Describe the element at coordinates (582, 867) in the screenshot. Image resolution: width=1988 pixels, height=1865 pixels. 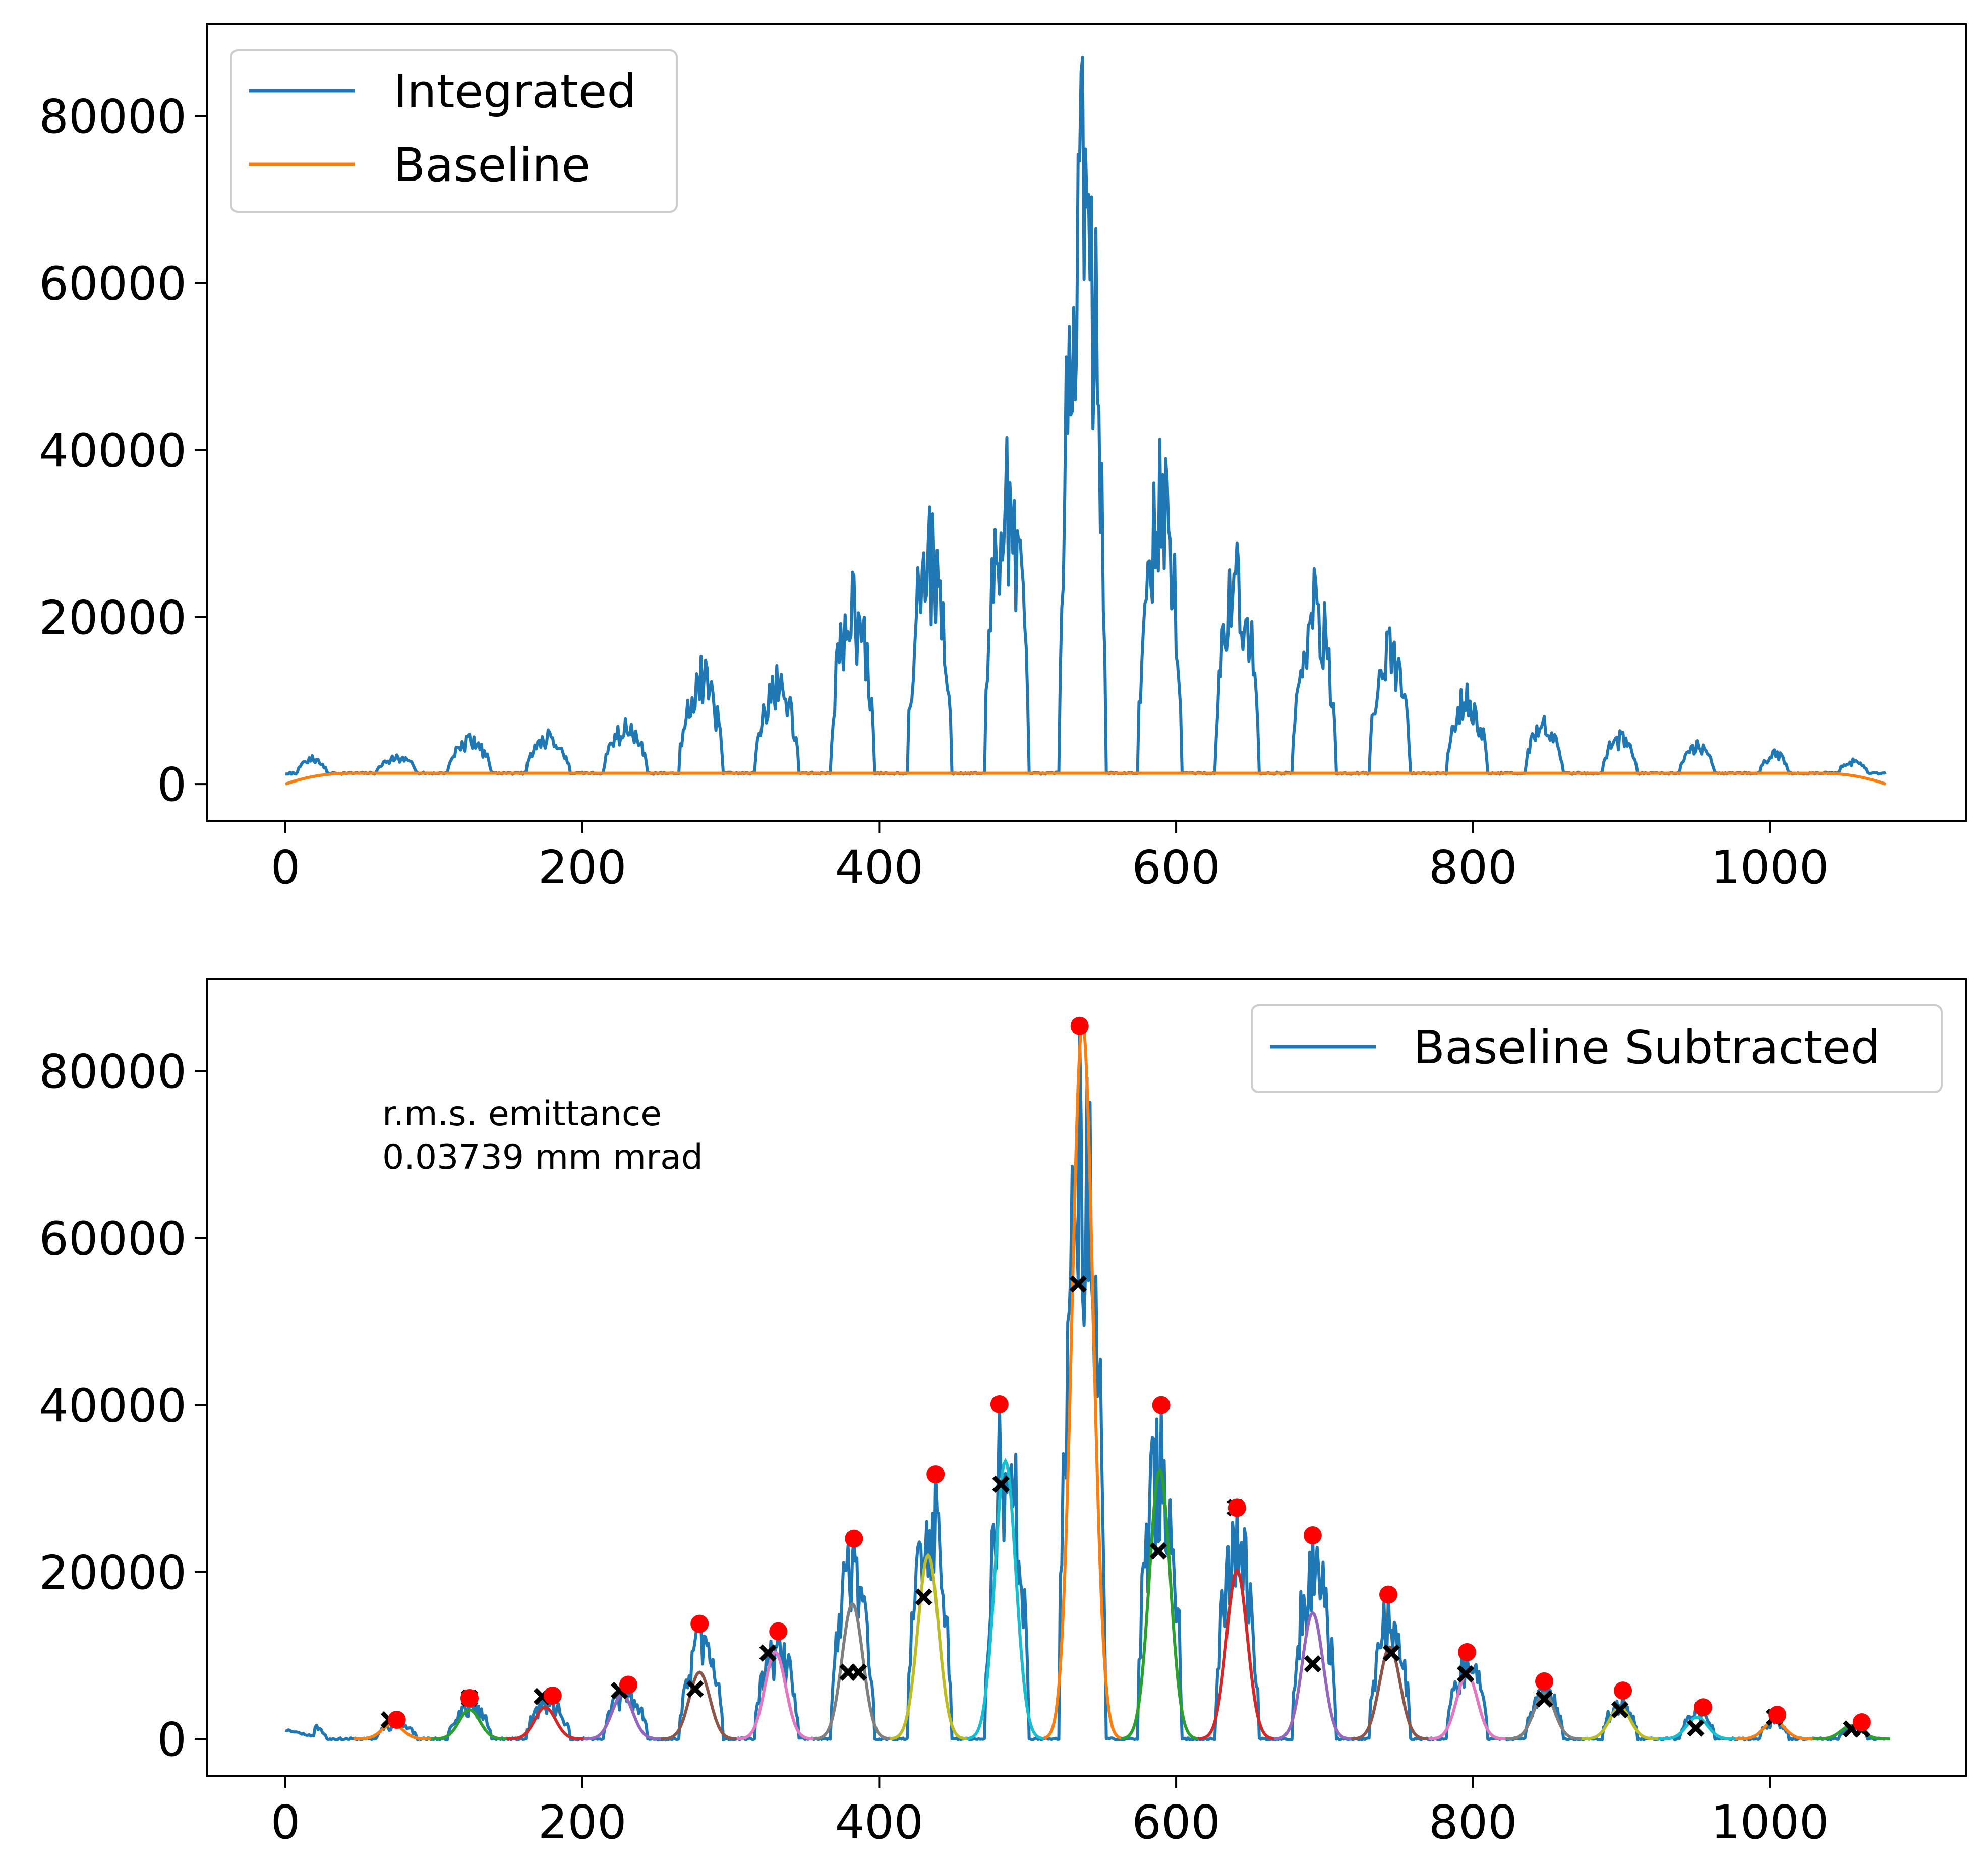
I see `top-x-tick-label: 200` at that location.